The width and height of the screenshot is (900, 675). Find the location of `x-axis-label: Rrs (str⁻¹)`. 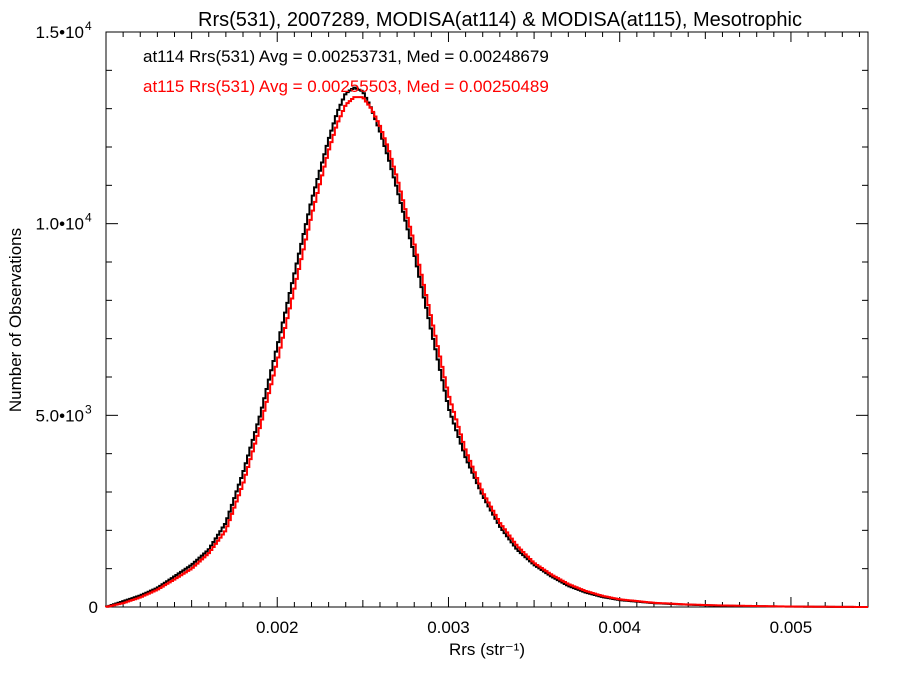

x-axis-label: Rrs (str⁻¹) is located at coordinates (487, 649).